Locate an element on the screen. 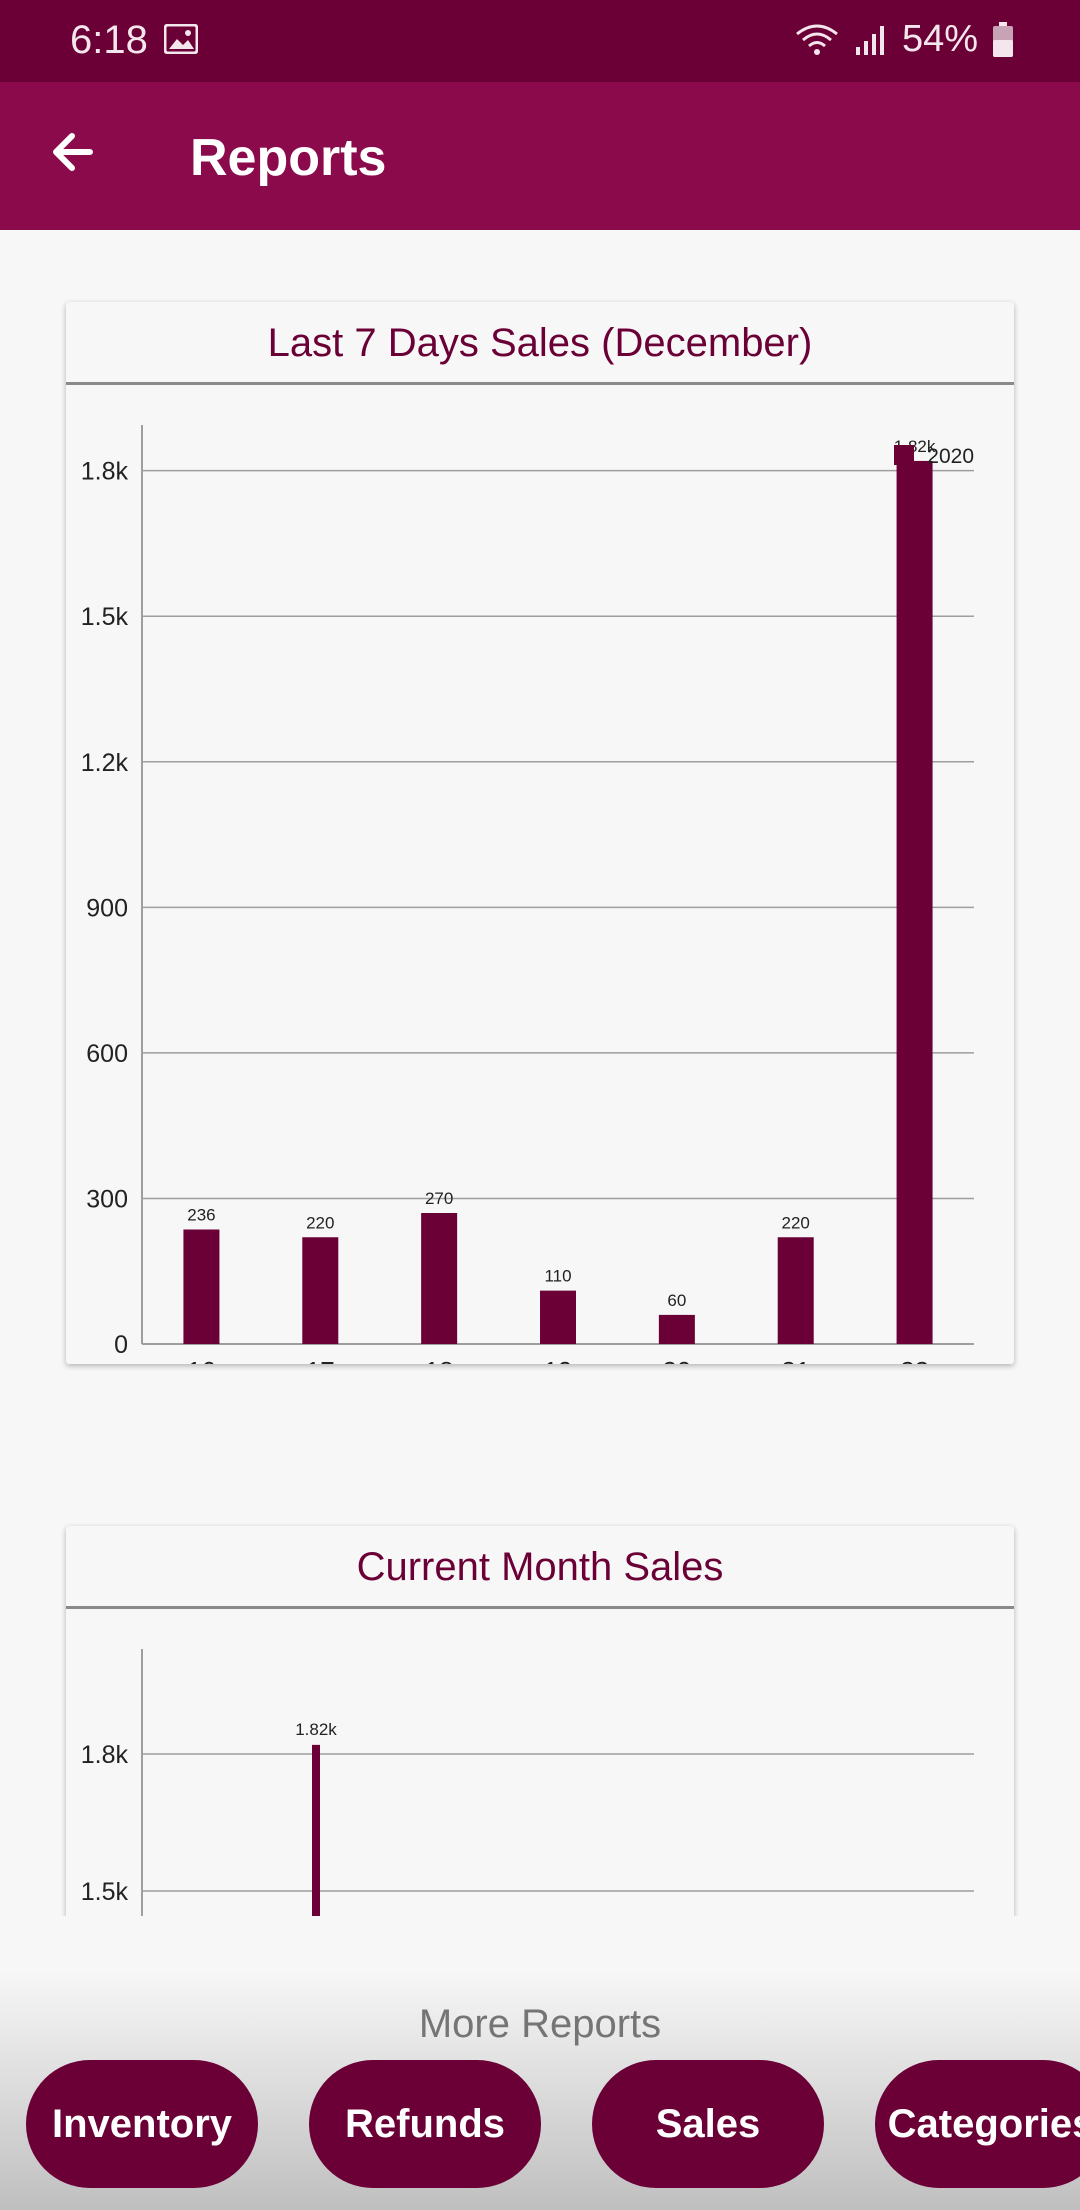  signal-icon is located at coordinates (869, 40).